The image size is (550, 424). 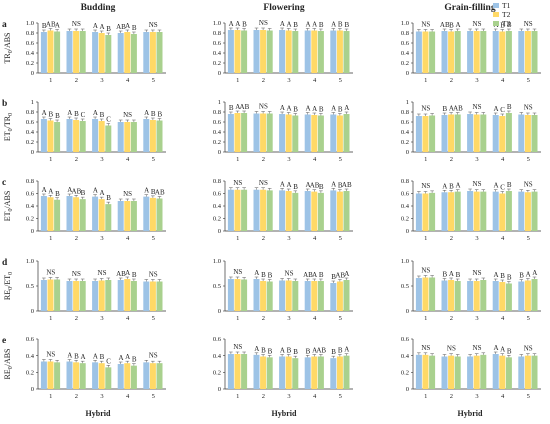 I want to click on column-titles: Budding Flowering Grain-filling, so click(x=288, y=8).